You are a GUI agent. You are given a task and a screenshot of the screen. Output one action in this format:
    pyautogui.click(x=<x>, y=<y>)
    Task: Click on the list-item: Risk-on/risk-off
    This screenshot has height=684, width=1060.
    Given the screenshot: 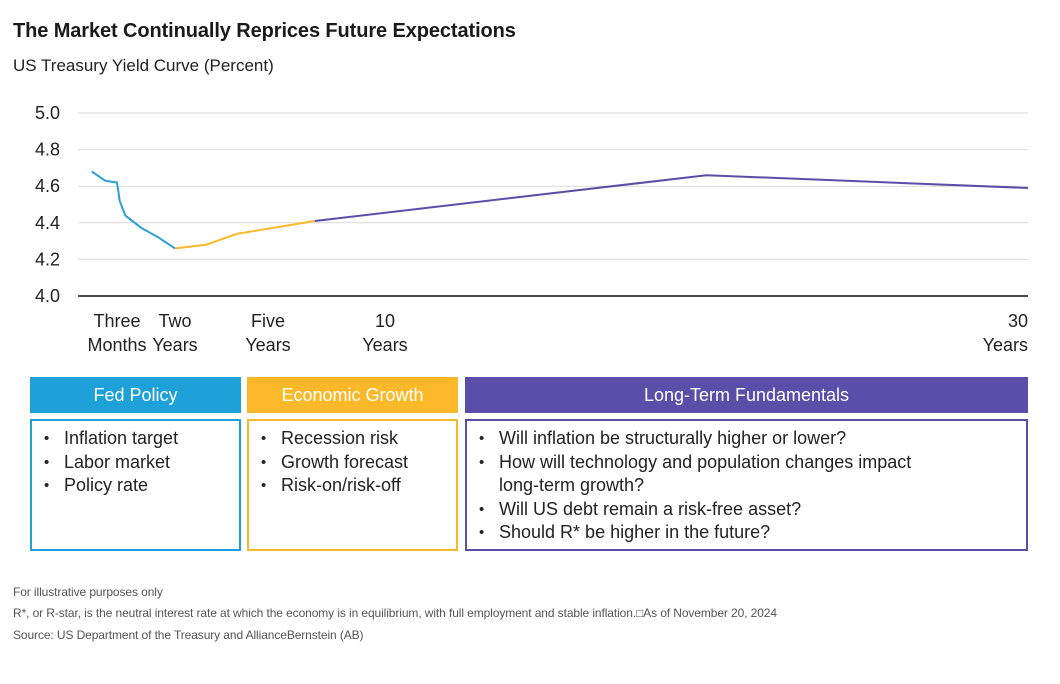 What is the action you would take?
    pyautogui.click(x=352, y=486)
    